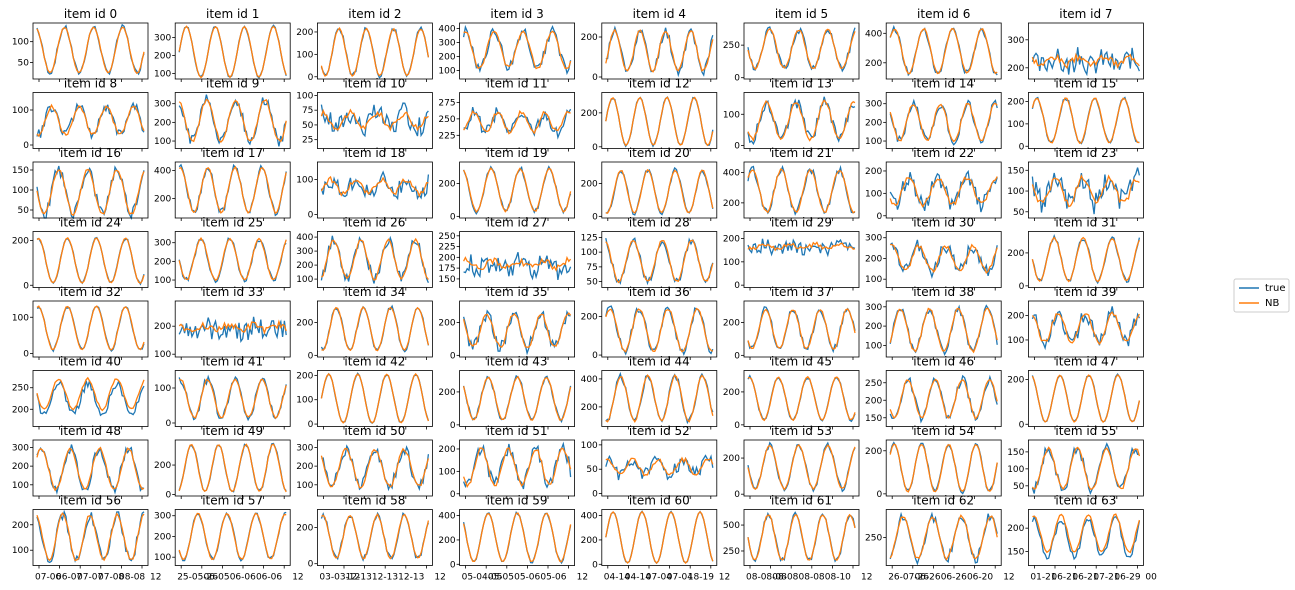 The width and height of the screenshot is (1295, 590). What do you see at coordinates (24, 211) in the screenshot?
I see `y-tick-label: 50` at bounding box center [24, 211].